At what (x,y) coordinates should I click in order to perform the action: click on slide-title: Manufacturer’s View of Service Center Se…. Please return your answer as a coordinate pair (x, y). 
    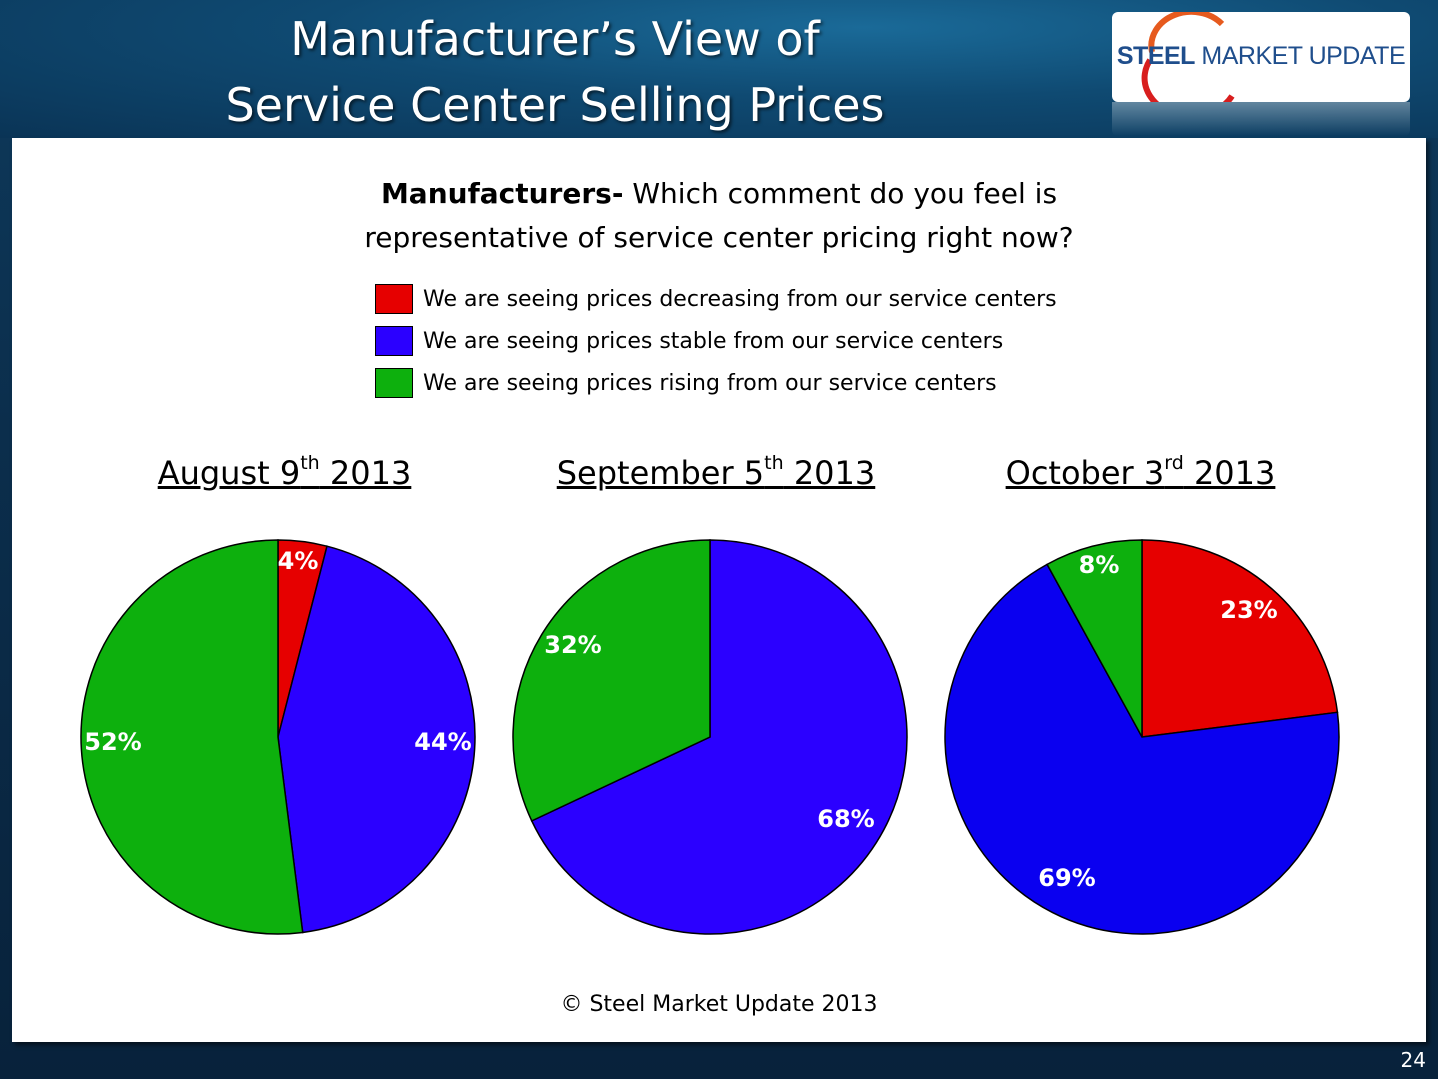
    Looking at the image, I should click on (555, 72).